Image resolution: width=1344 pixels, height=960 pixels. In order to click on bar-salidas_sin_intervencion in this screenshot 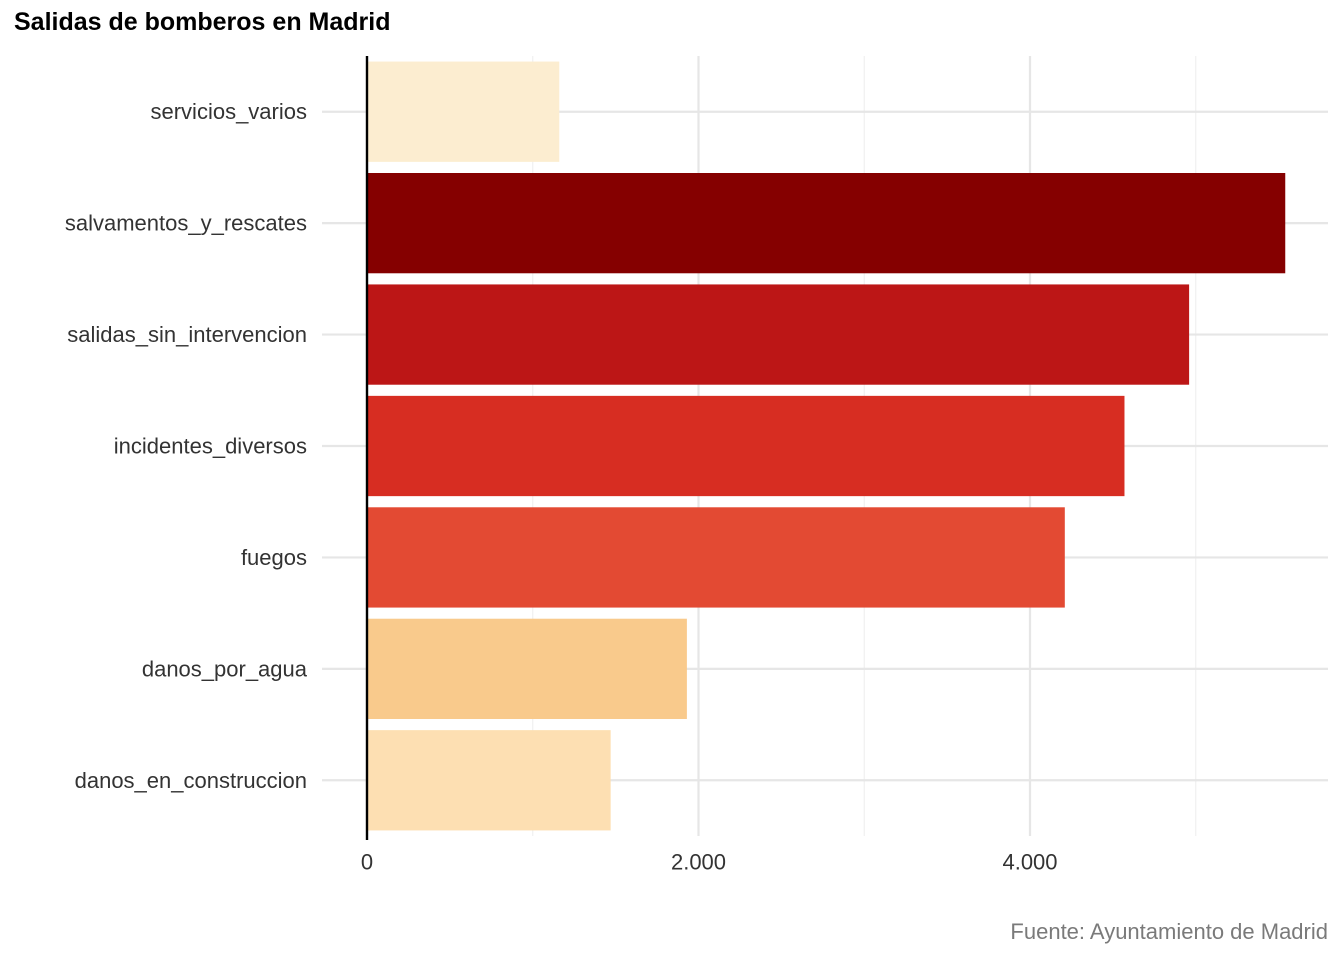, I will do `click(778, 334)`.